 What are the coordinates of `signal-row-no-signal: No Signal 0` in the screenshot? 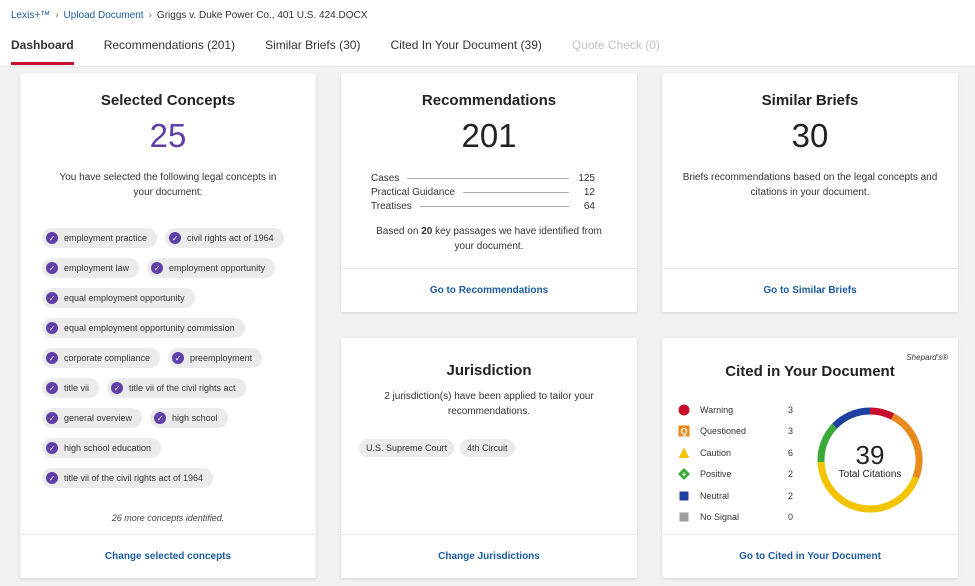 It's located at (735, 518).